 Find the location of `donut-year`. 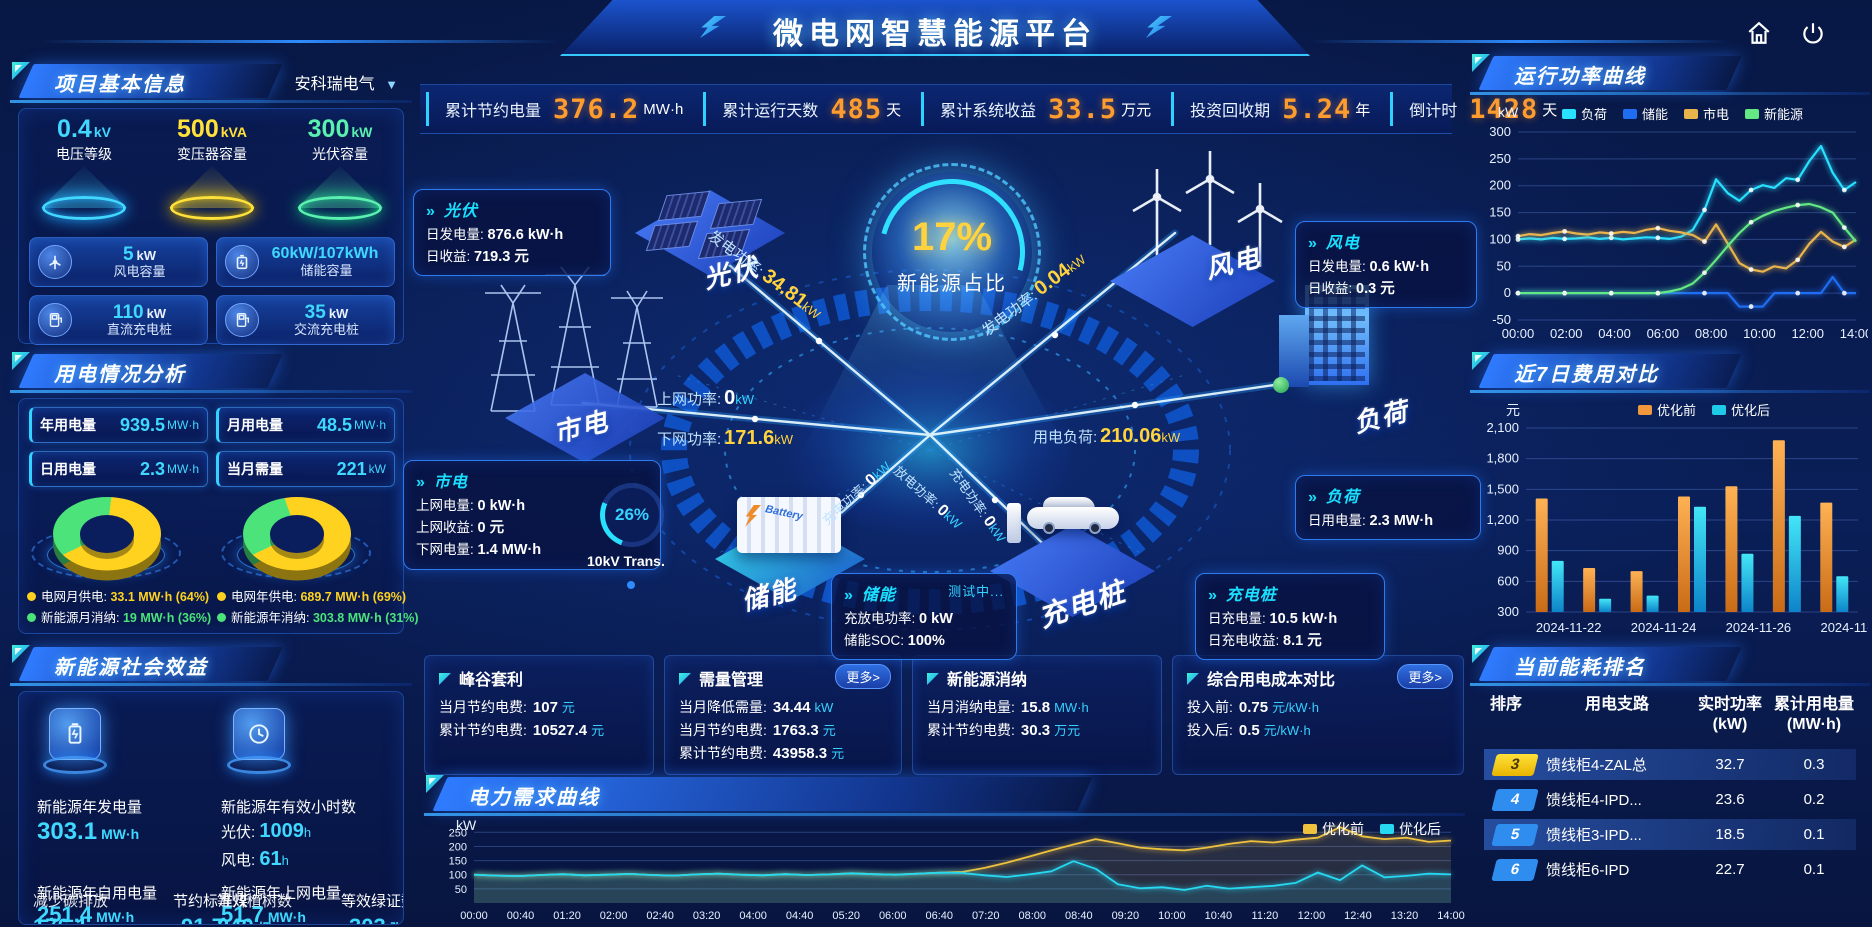

donut-year is located at coordinates (305, 540).